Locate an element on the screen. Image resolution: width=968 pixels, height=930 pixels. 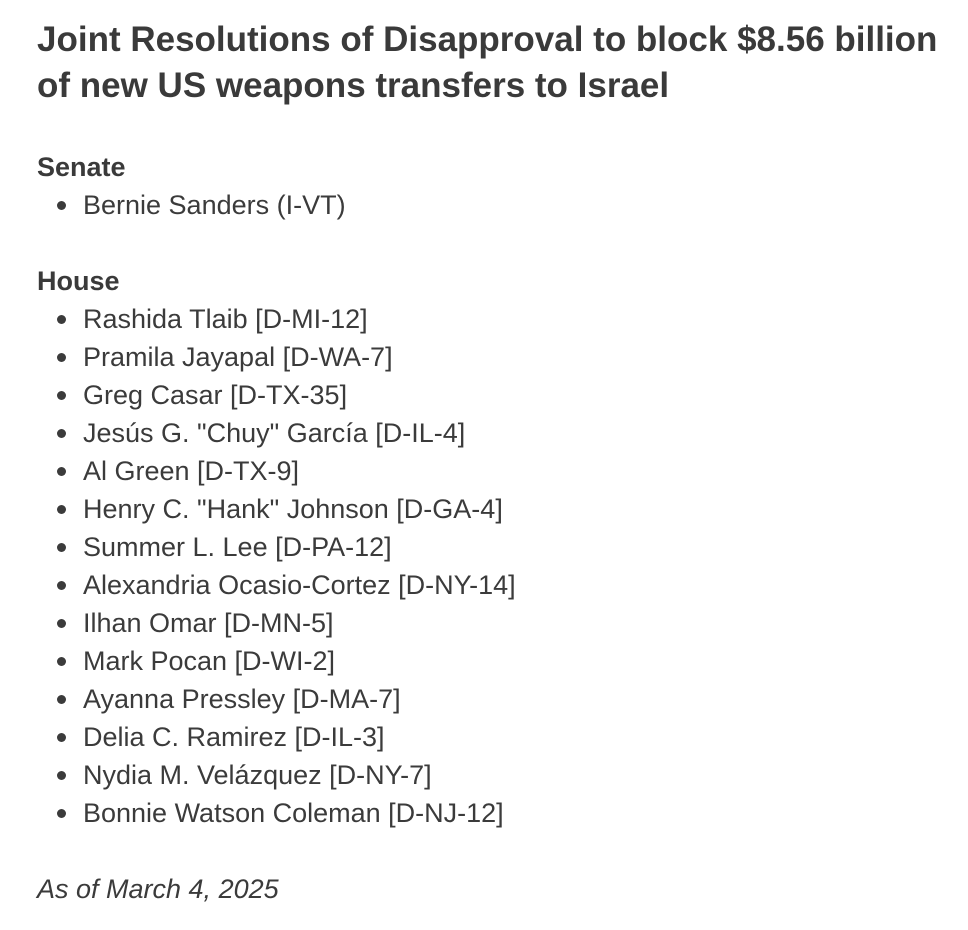
member-item: Bonnie Watson Coleman [D-NJ-12] is located at coordinates (487, 813).